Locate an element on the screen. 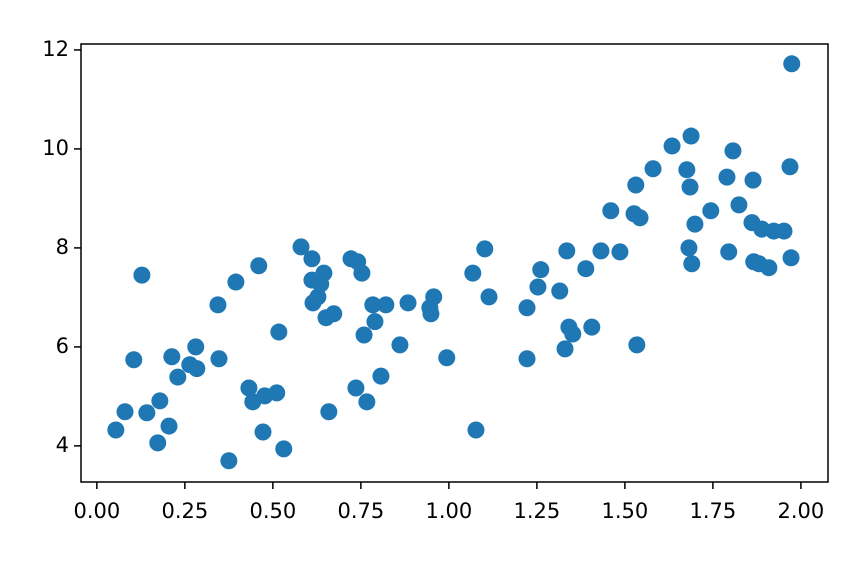  x-tick-label: 1.25 is located at coordinates (536, 511).